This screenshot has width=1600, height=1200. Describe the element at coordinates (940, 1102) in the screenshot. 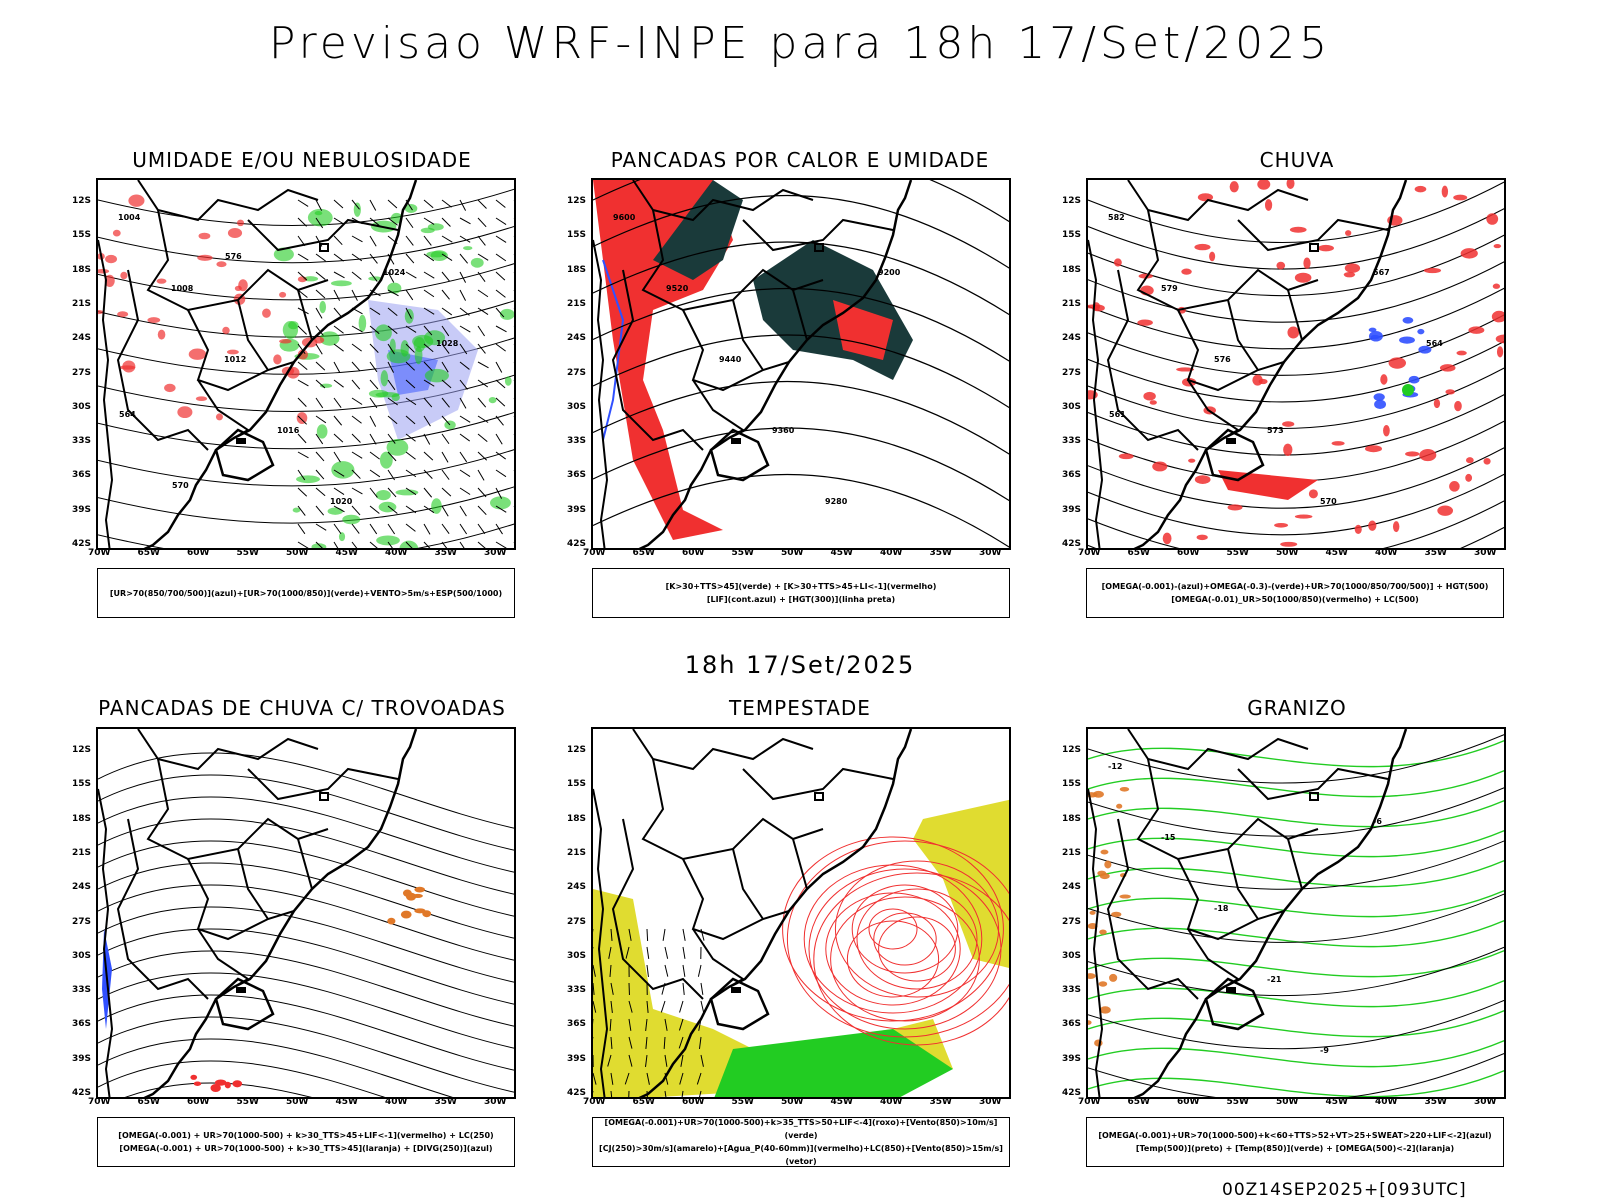

I see `lon-label: 35W` at that location.